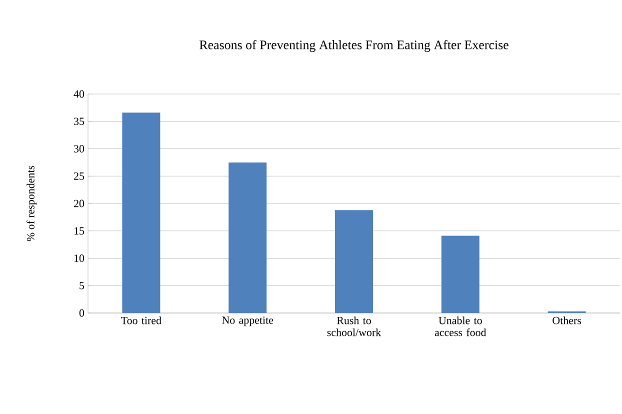  What do you see at coordinates (354, 326) in the screenshot?
I see `x-tick-label: Rush to school/work` at bounding box center [354, 326].